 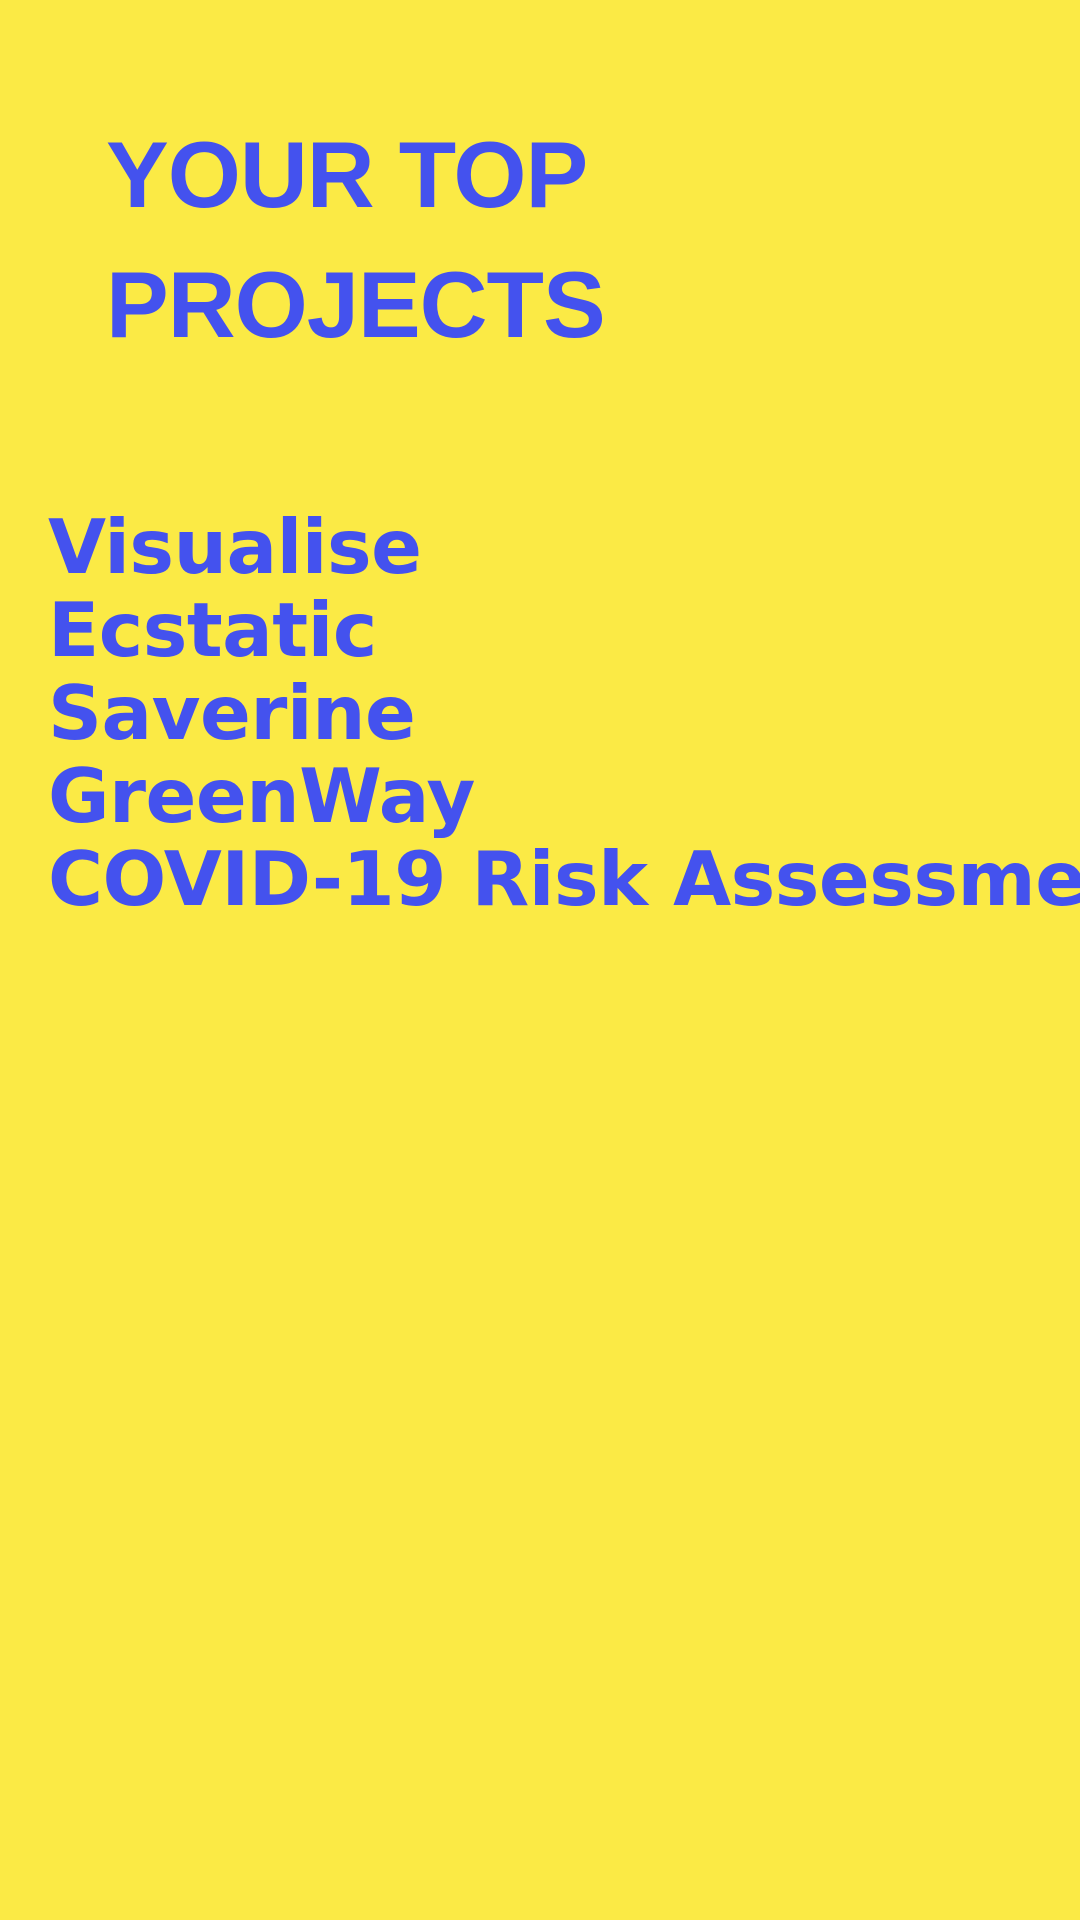 I want to click on title-line-2: PROJECTS, so click(x=356, y=304).